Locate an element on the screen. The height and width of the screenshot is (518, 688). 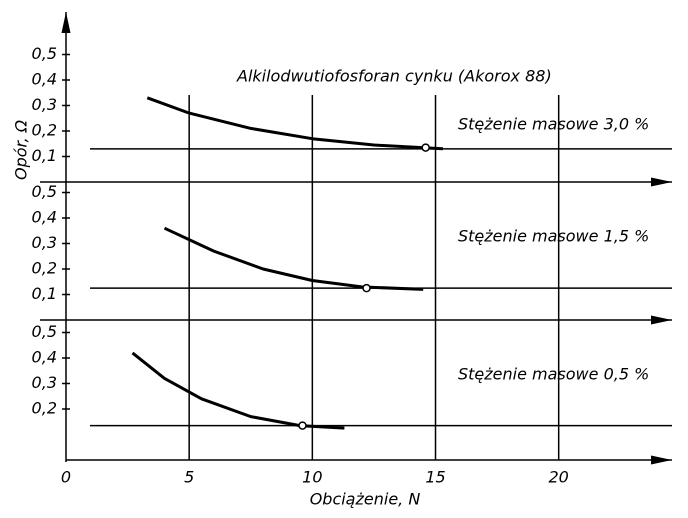
y-axis-label: Opór, Ω is located at coordinates (21, 149).